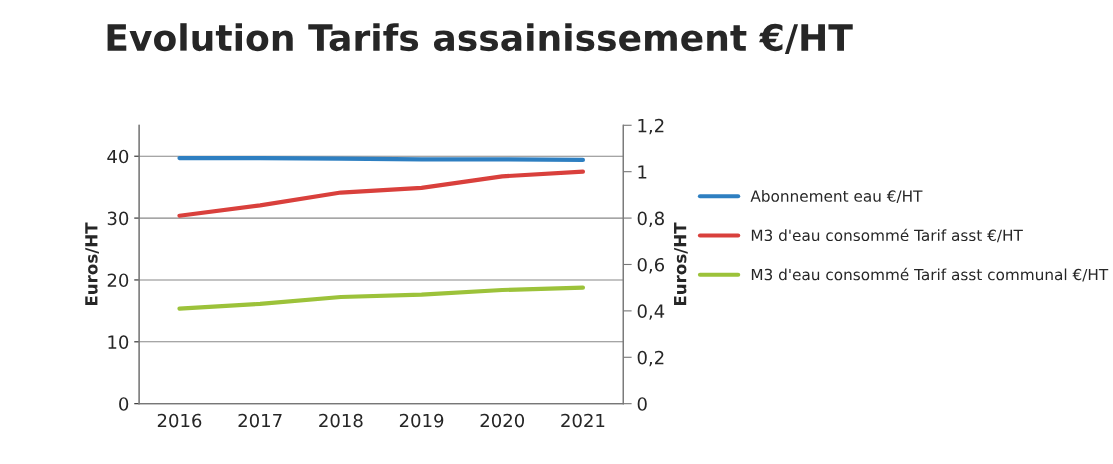  Describe the element at coordinates (887, 235) in the screenshot. I see `legend-label: M3 d'eau consommé Tarif asst €/HT` at that location.